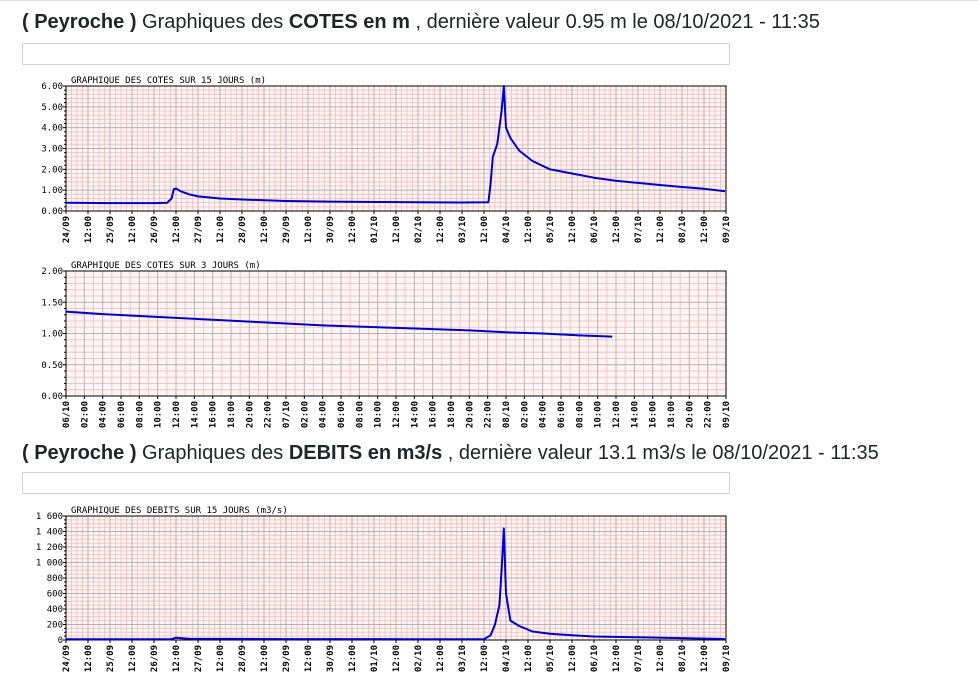 This screenshot has height=684, width=978. I want to click on x-tick-label: 27/09, so click(199, 229).